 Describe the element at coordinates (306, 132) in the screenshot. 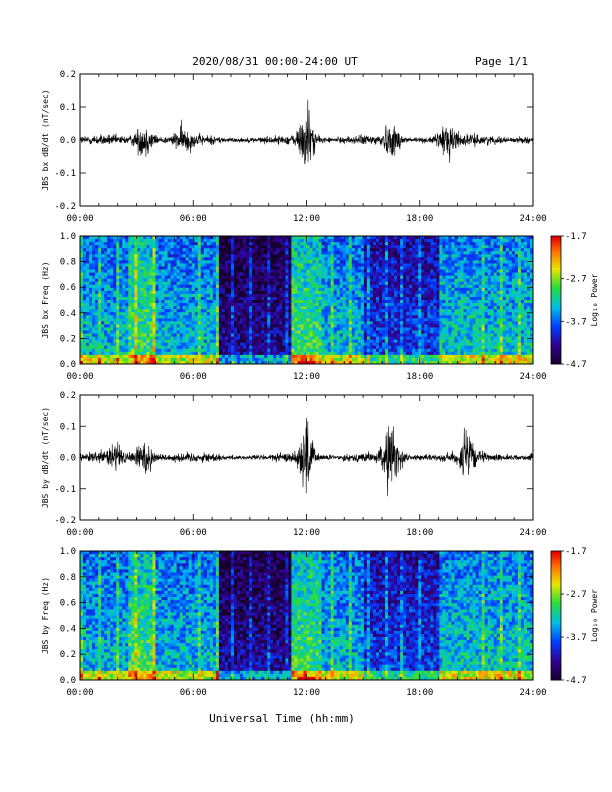

I see `bx-waveform-trace` at that location.